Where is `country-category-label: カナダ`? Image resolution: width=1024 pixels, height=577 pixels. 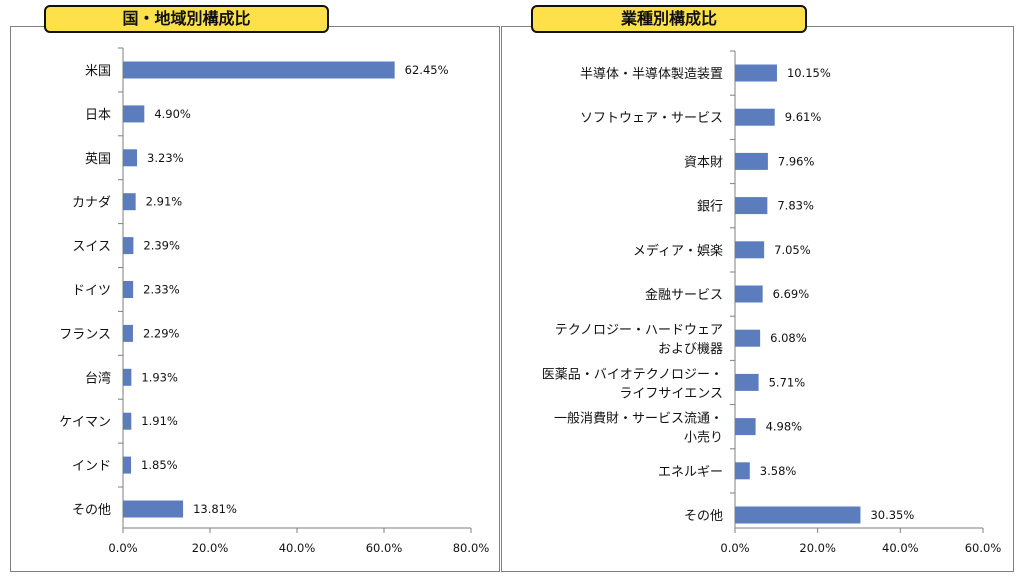
country-category-label: カナダ is located at coordinates (91, 203).